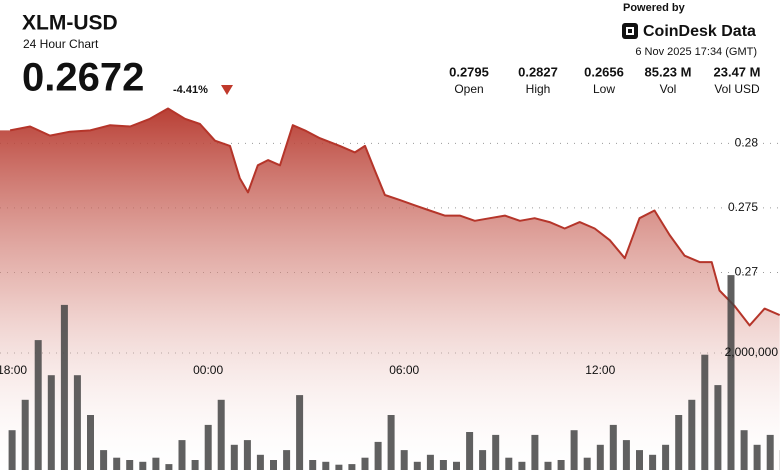  Describe the element at coordinates (668, 71) in the screenshot. I see `stat-value: 85.23 M` at that location.